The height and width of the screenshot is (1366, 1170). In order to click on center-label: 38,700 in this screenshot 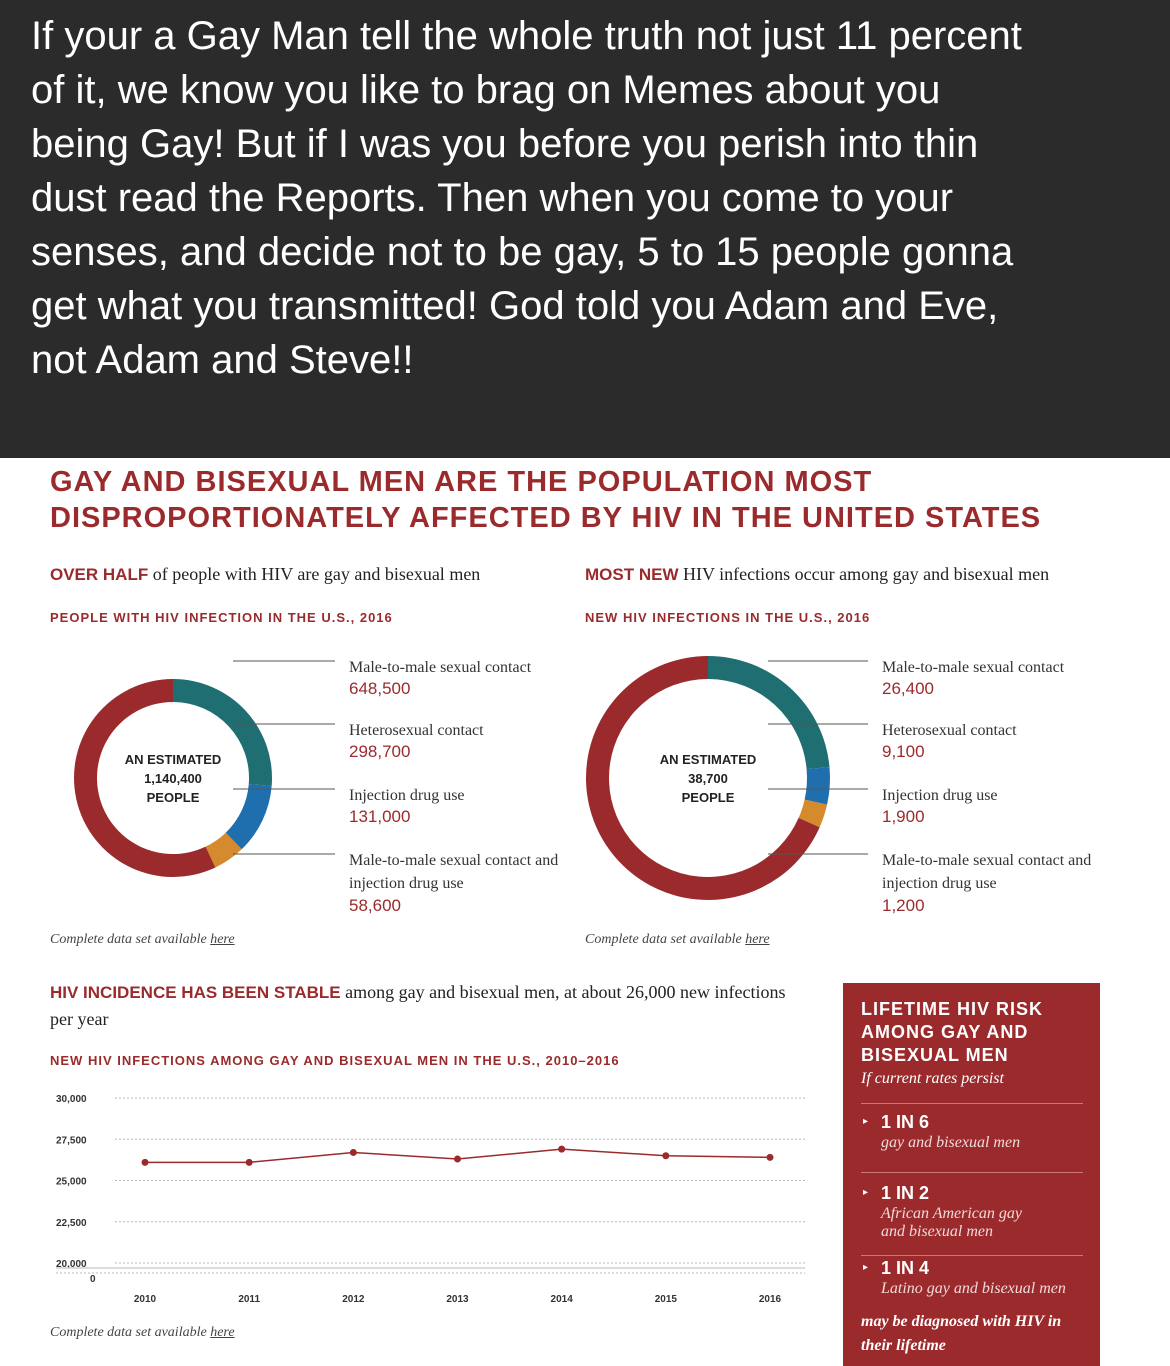, I will do `click(708, 778)`.